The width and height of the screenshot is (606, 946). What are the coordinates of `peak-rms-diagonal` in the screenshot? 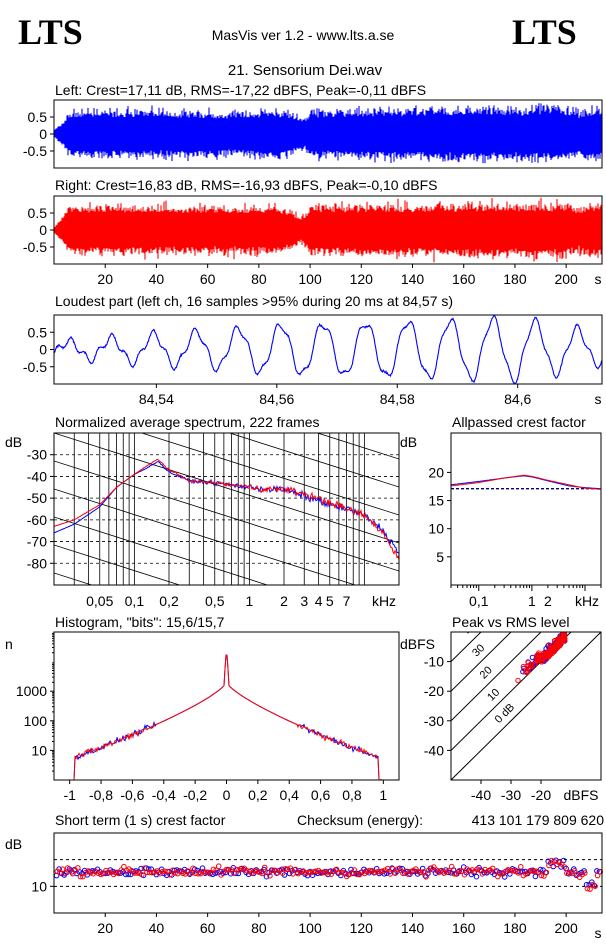 It's located at (526, 706).